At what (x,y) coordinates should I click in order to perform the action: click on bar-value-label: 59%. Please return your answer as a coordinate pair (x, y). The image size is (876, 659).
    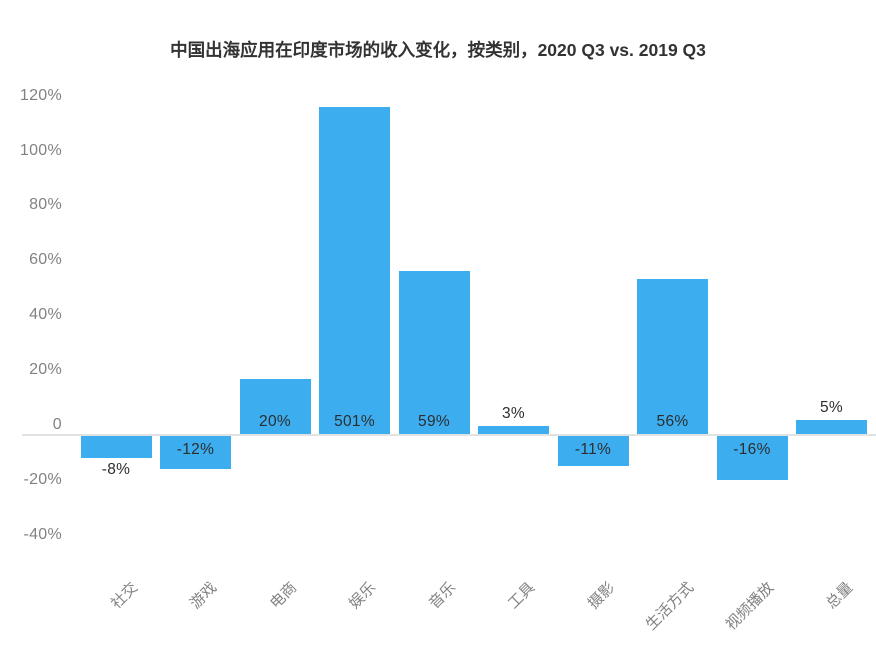
    Looking at the image, I should click on (434, 421).